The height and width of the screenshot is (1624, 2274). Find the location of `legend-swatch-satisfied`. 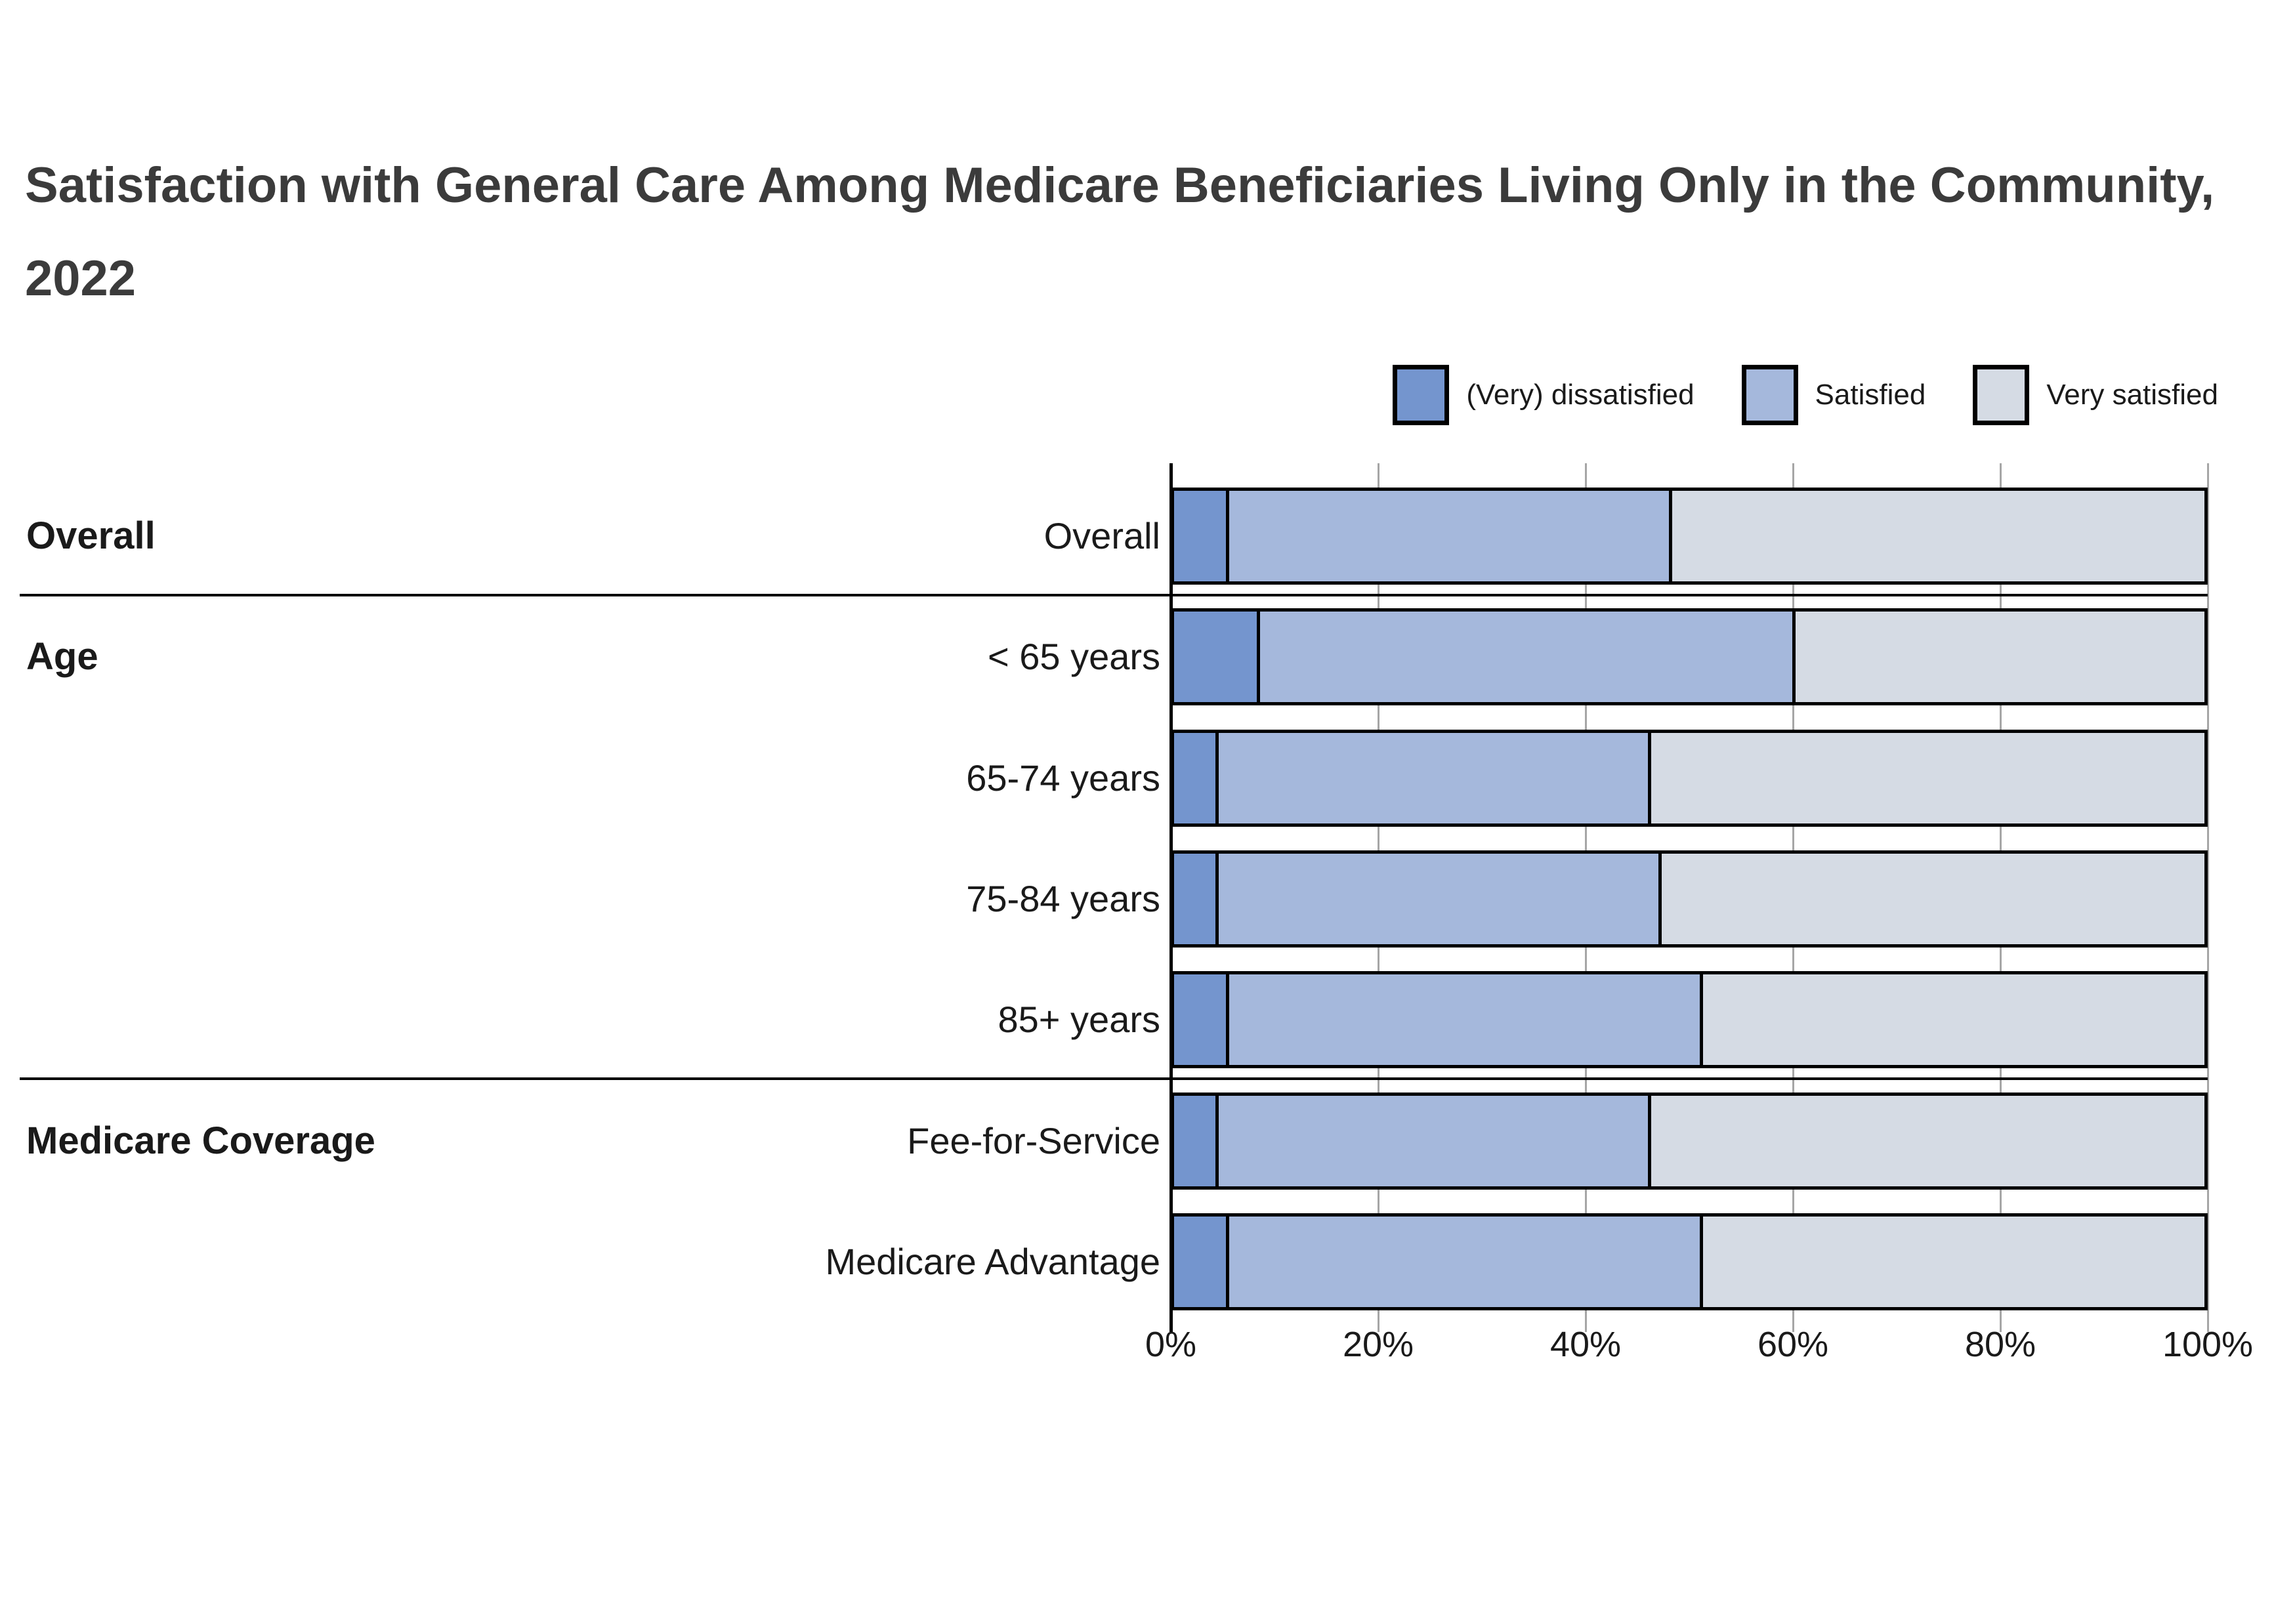

legend-swatch-satisfied is located at coordinates (1769, 395).